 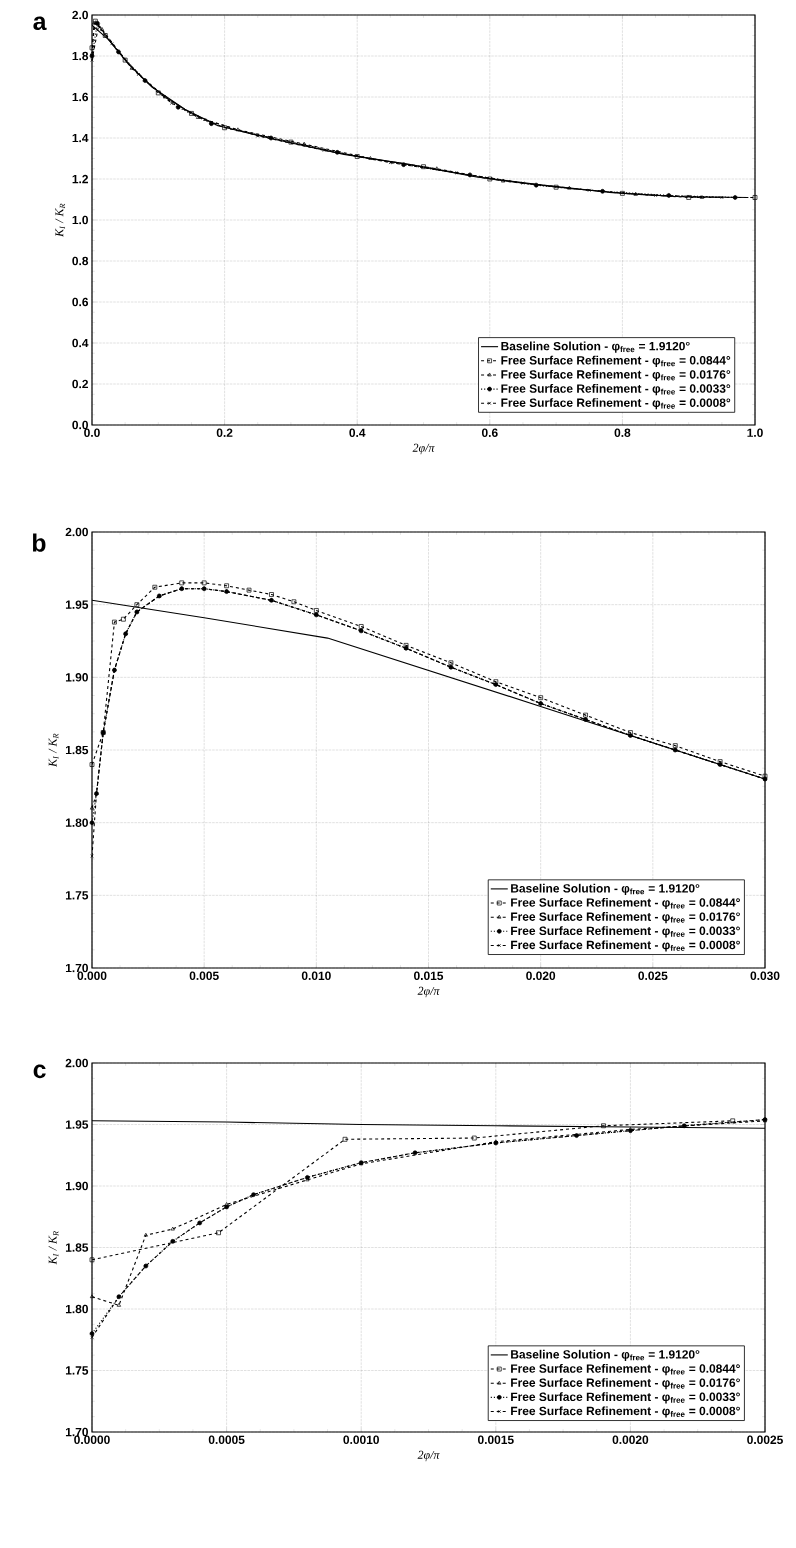 What do you see at coordinates (316, 975) in the screenshot?
I see `x-tick-label: 0.010` at bounding box center [316, 975].